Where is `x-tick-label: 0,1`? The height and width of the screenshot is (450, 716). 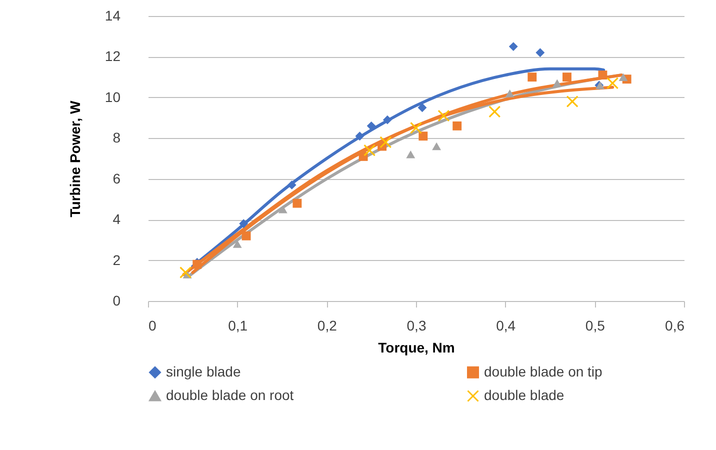 x-tick-label: 0,1 is located at coordinates (238, 326).